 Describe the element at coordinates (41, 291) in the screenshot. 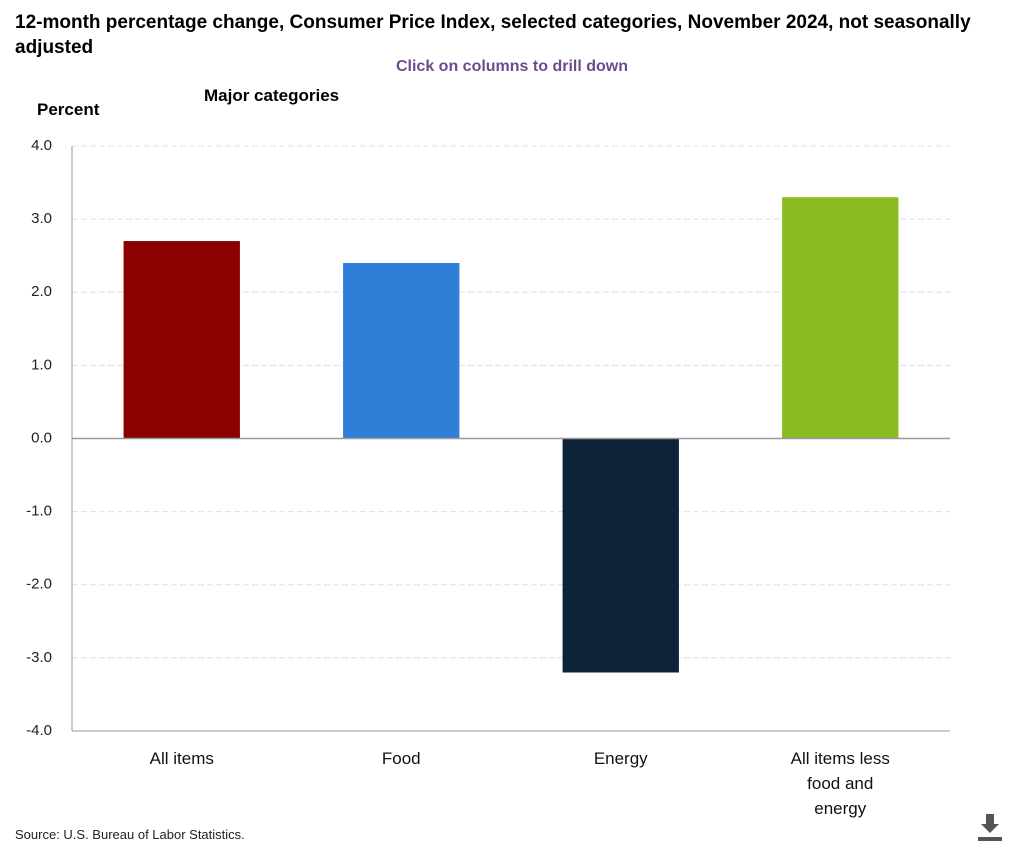

I see `y-tick-label: 2.0` at that location.